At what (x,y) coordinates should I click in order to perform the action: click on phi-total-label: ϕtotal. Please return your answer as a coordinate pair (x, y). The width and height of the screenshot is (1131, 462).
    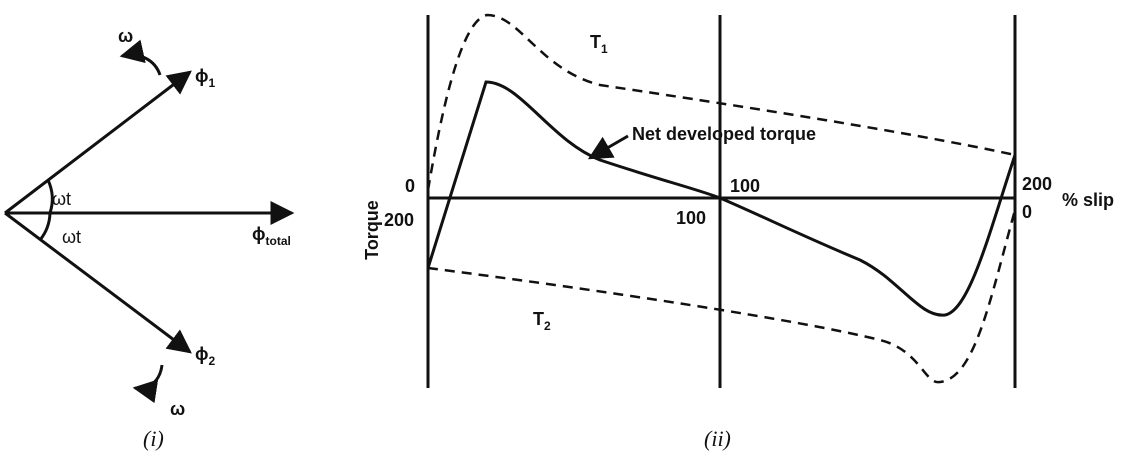
    Looking at the image, I should click on (271, 236).